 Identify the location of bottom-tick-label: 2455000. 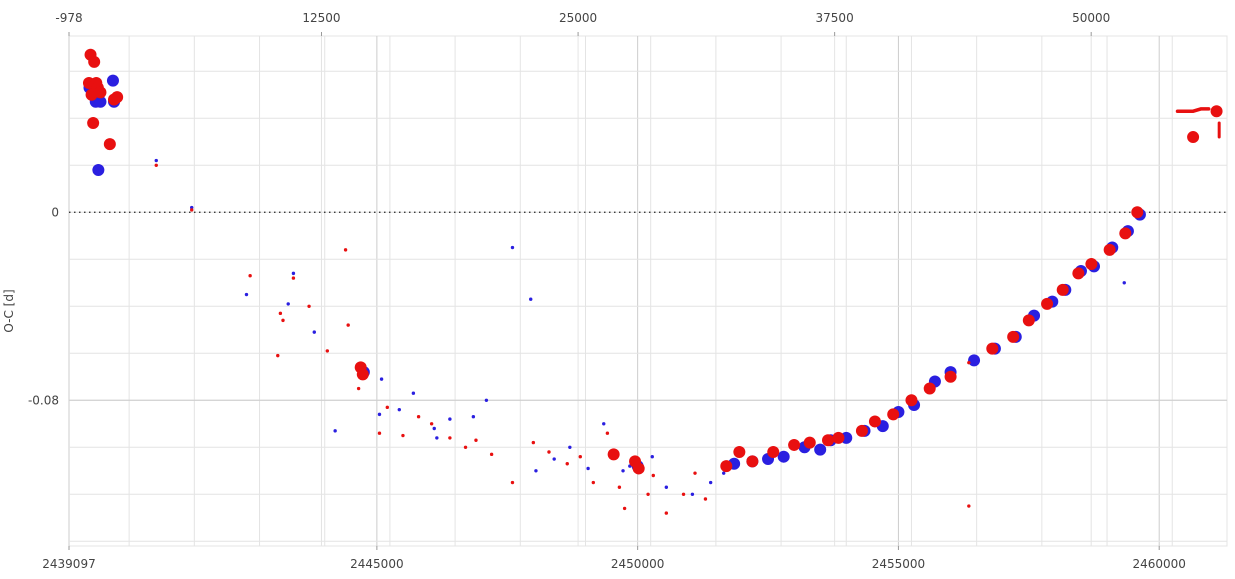
(898, 564).